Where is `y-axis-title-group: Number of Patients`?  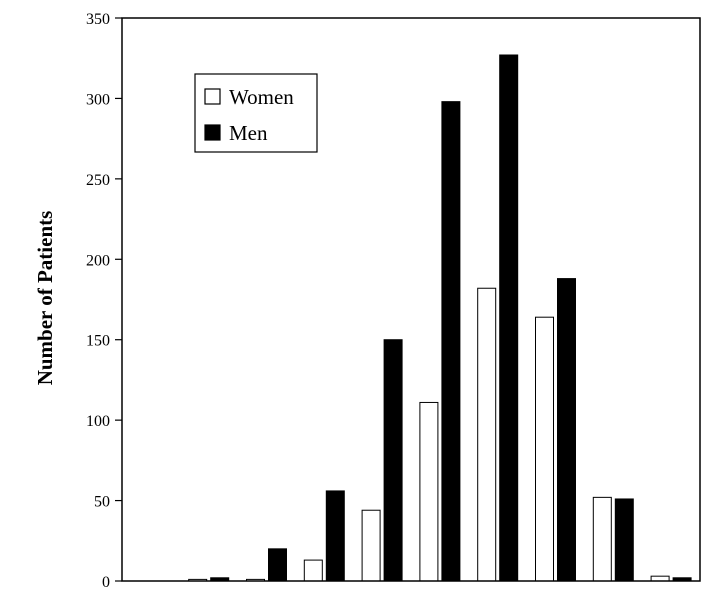
y-axis-title-group: Number of Patients is located at coordinates (45, 298).